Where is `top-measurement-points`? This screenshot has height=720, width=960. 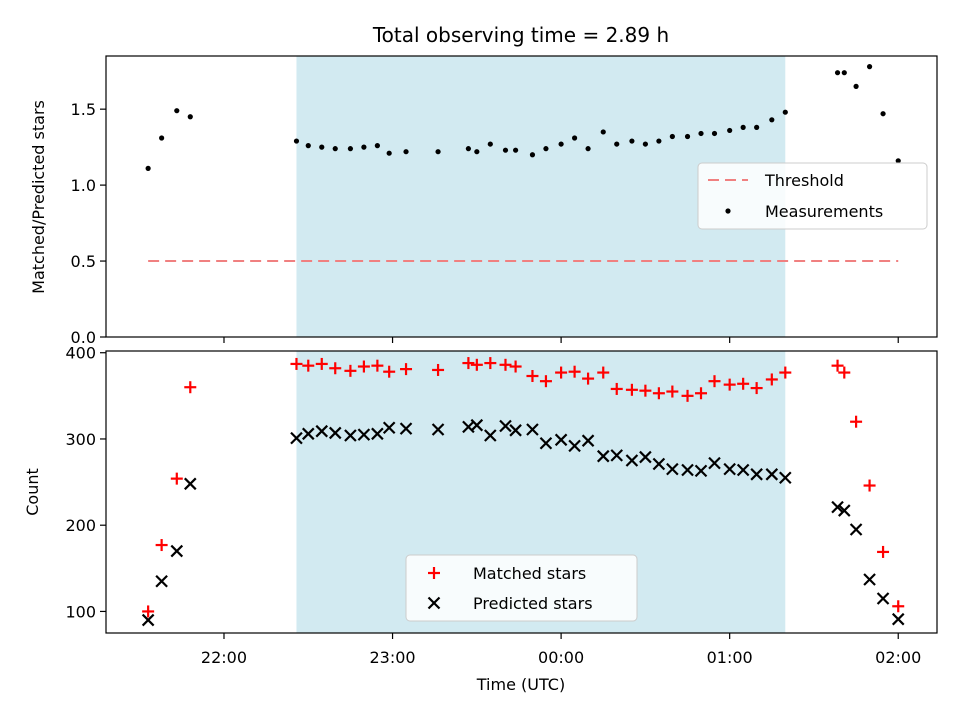 top-measurement-points is located at coordinates (523, 117).